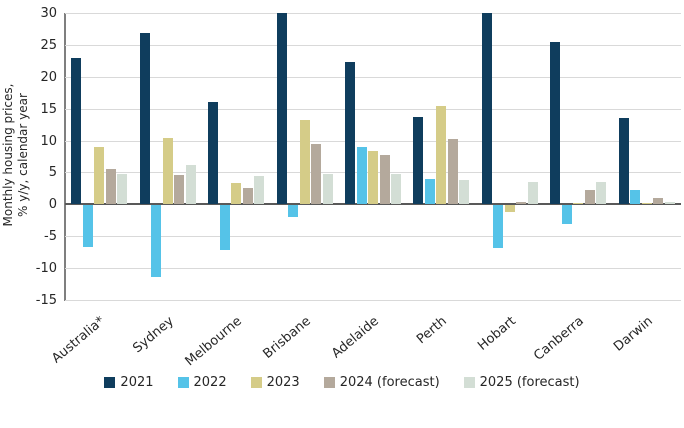 Image resolution: width=684 pixels, height=428 pixels. I want to click on bar-2024-hobart, so click(521, 203).